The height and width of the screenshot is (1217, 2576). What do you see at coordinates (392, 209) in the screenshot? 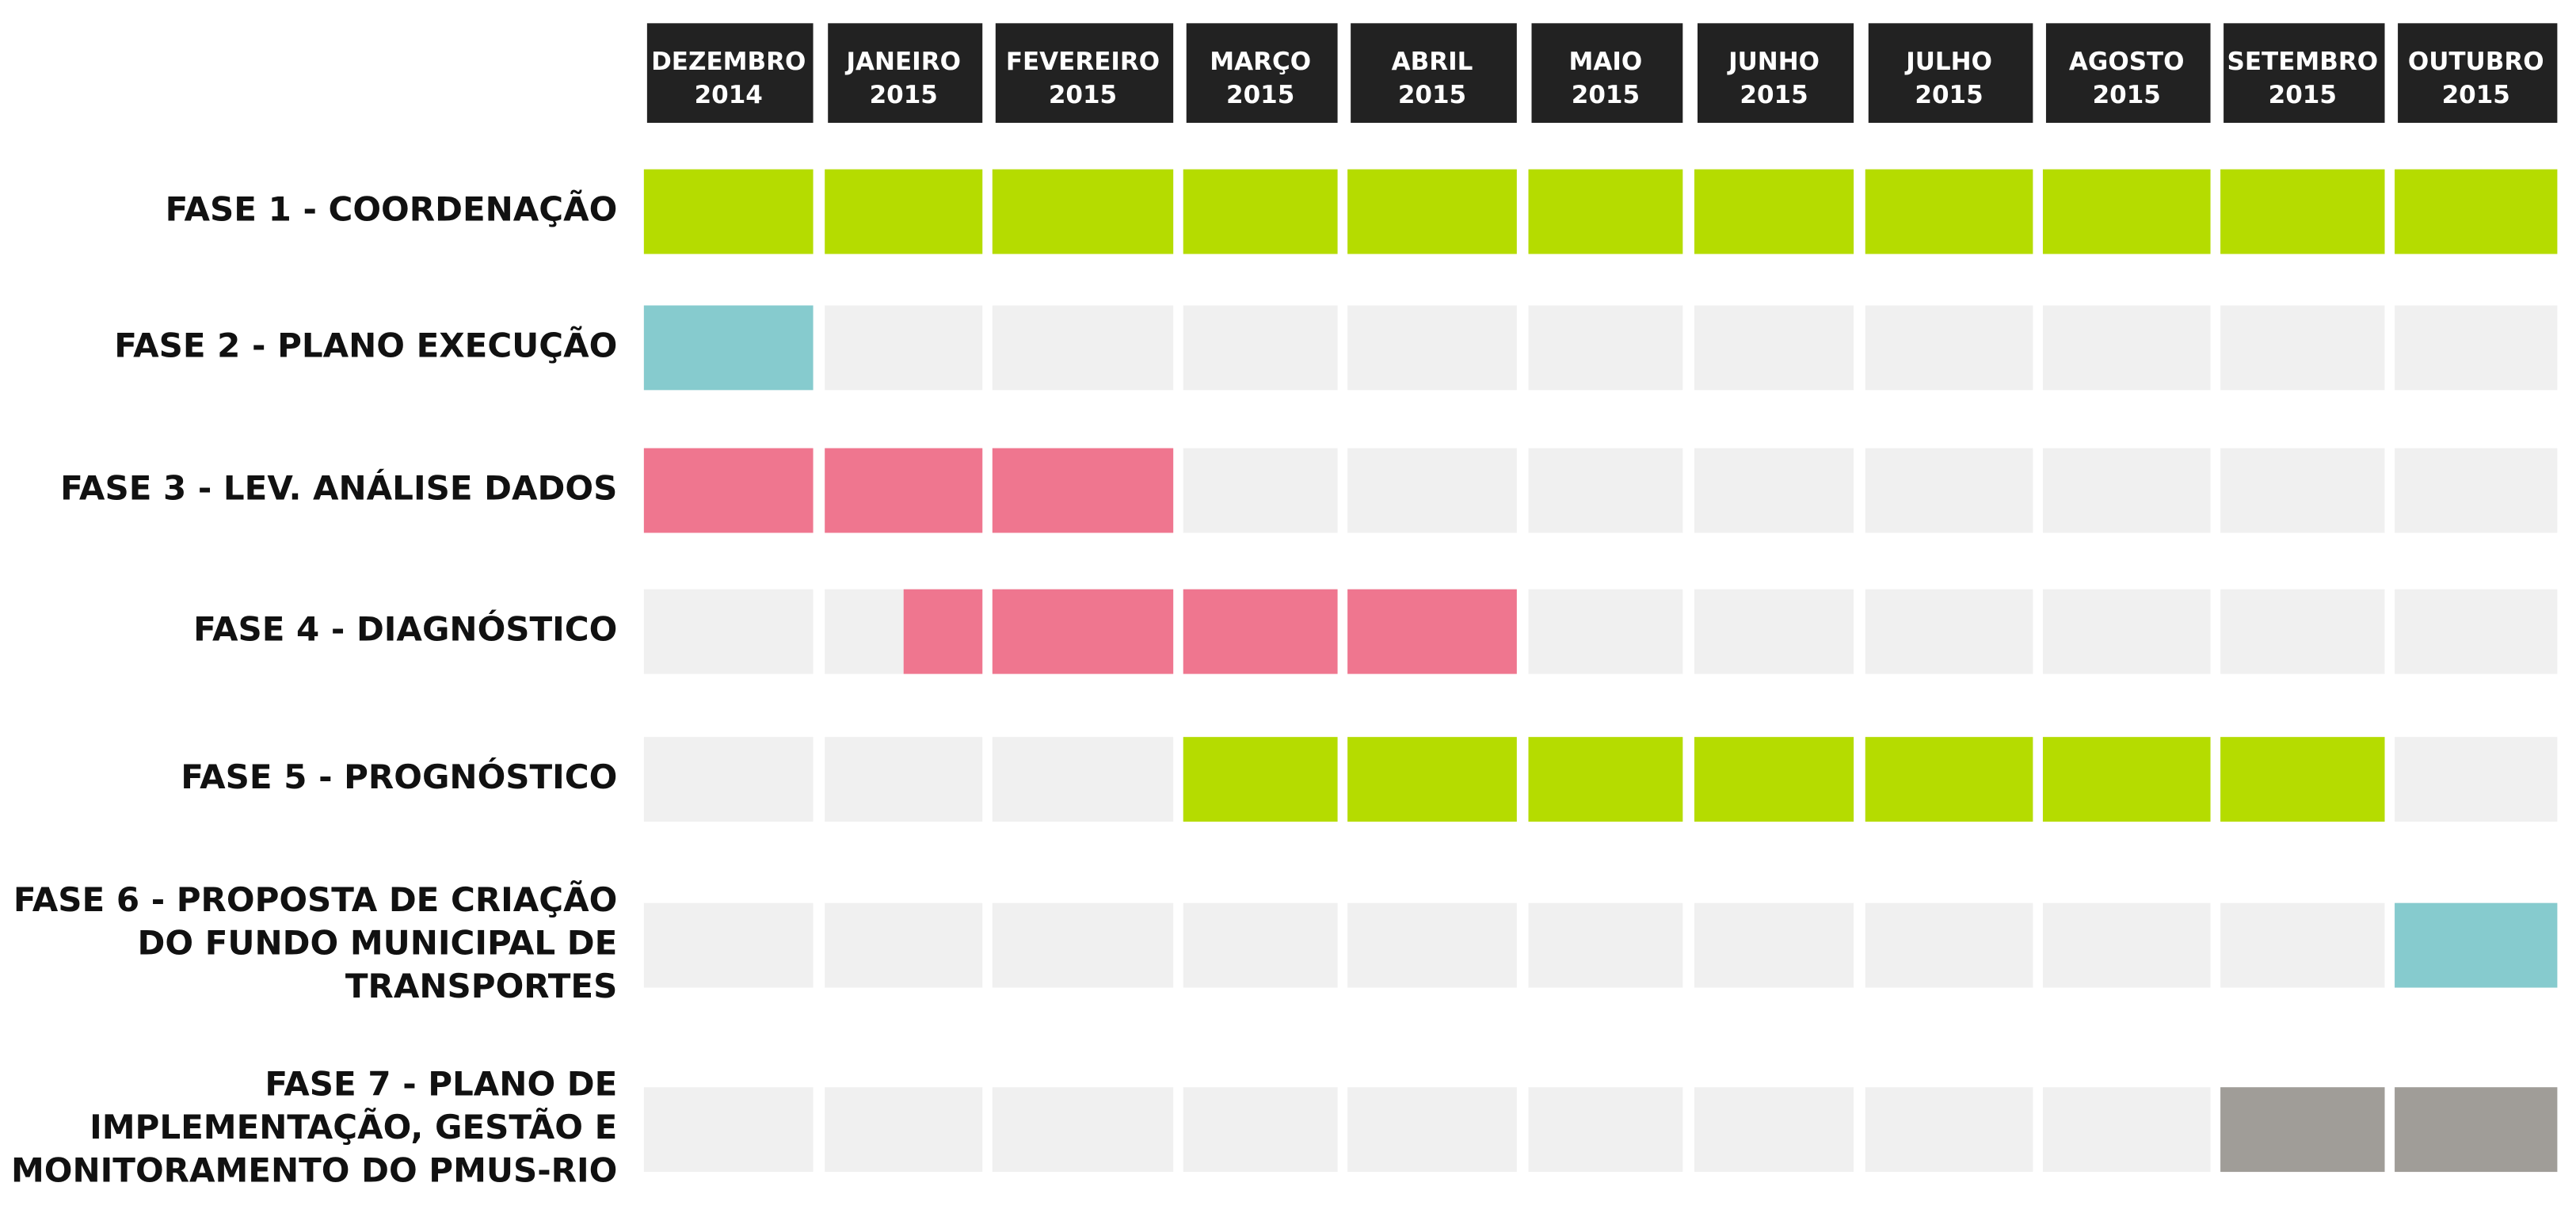
I see `phase-label: FASE 1 - COORDENAÇÃO` at bounding box center [392, 209].